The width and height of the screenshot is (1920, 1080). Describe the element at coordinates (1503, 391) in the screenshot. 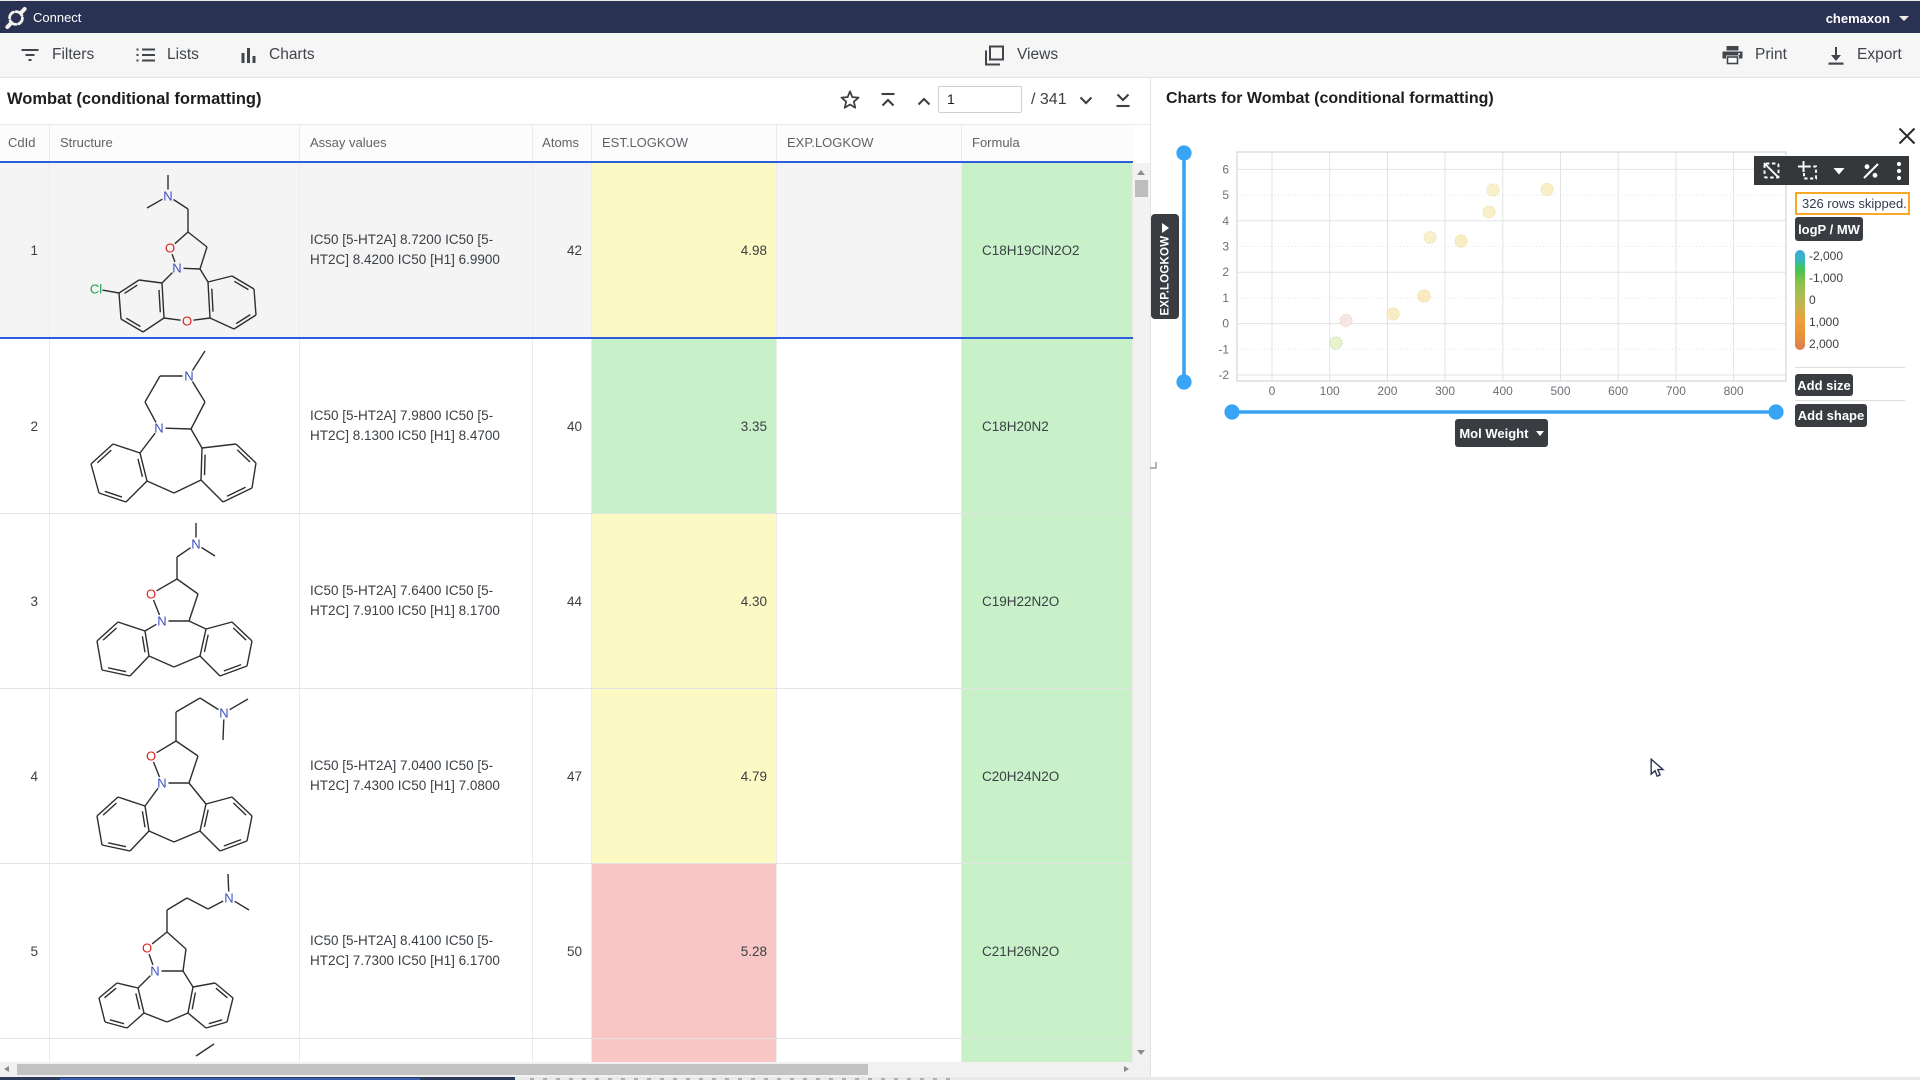

I see `svg-text: 400` at that location.